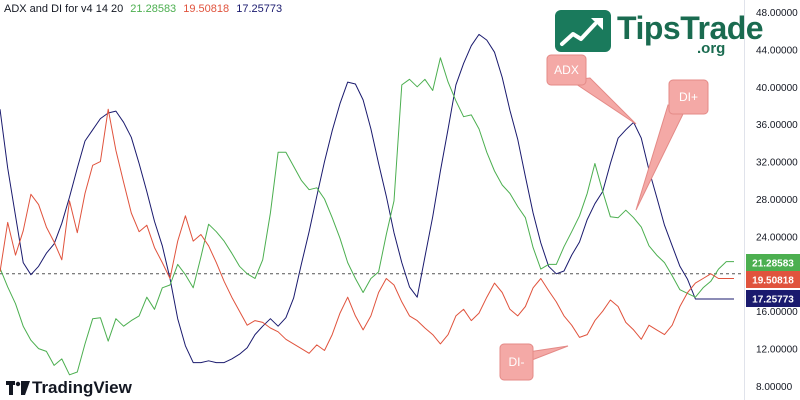 Image resolution: width=800 pixels, height=400 pixels. I want to click on y-tick-label: 28.00000, so click(777, 200).